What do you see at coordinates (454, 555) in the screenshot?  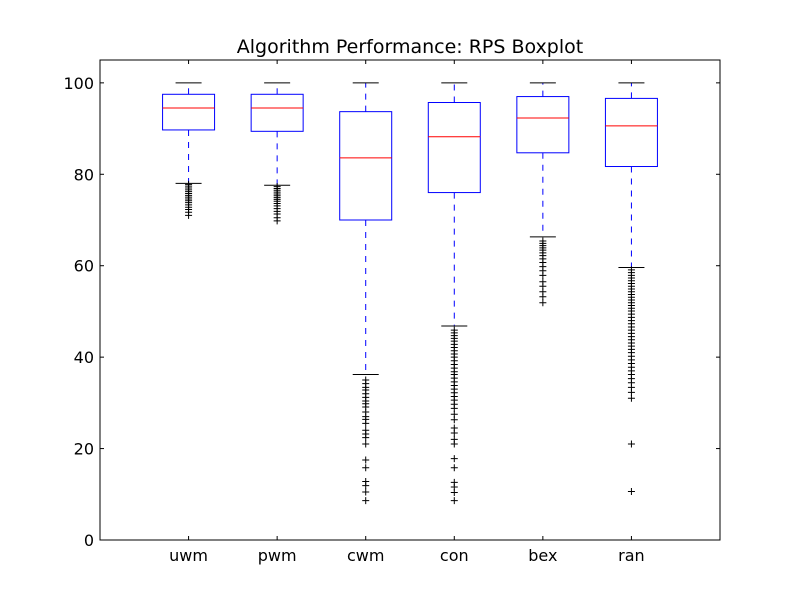 I see `x-tick-label-con: con` at bounding box center [454, 555].